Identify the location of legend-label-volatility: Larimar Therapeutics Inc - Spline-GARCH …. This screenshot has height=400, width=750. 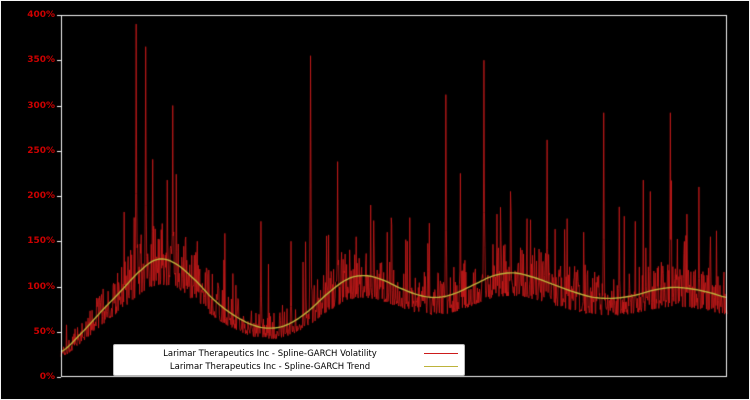
(270, 353).